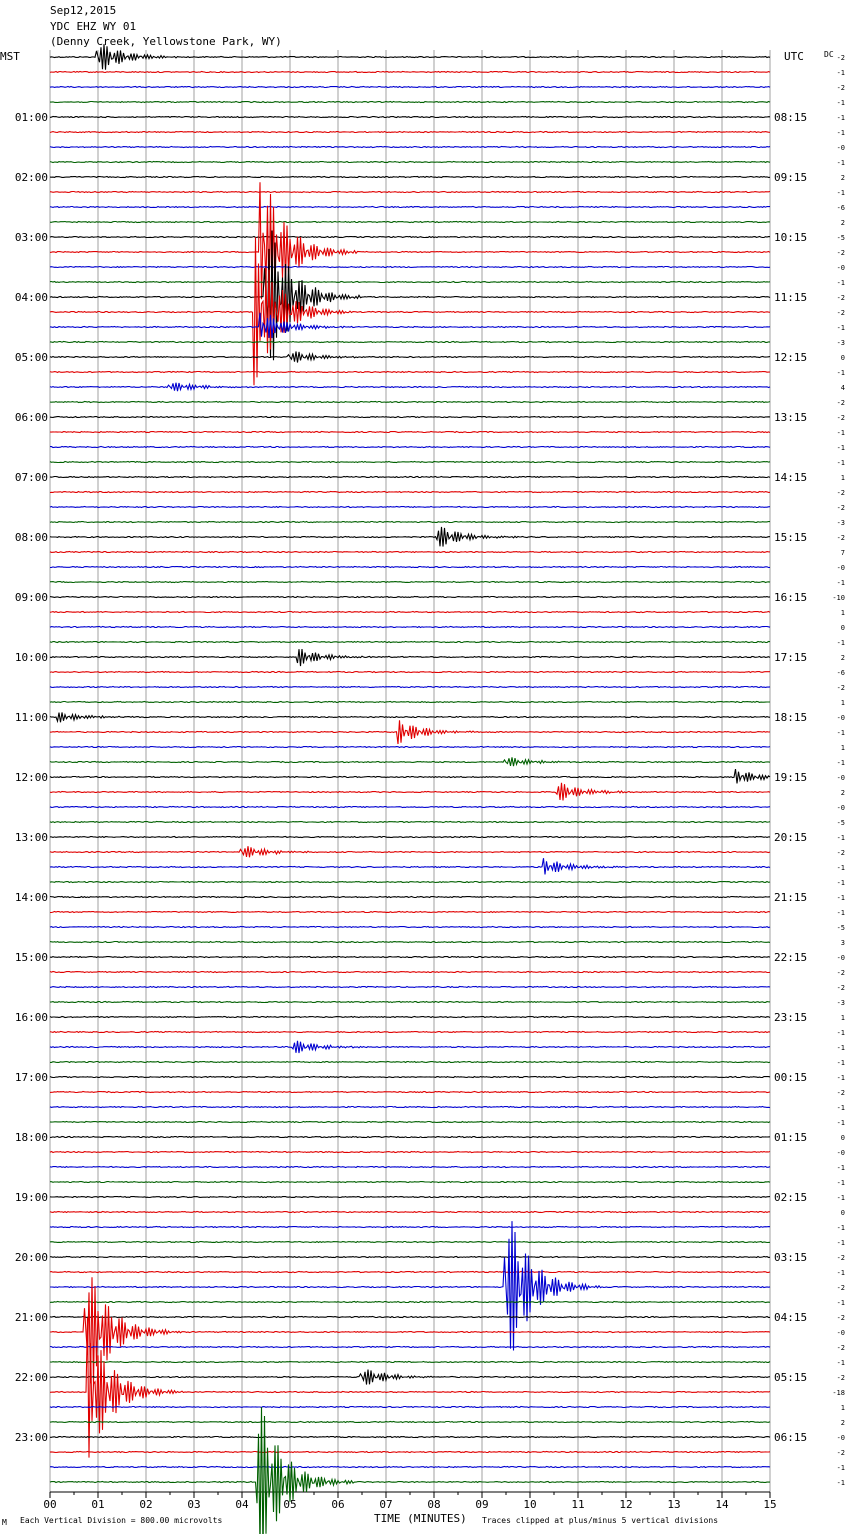  Describe the element at coordinates (843, 1138) in the screenshot. I see `dc-offset-label: 0` at that location.